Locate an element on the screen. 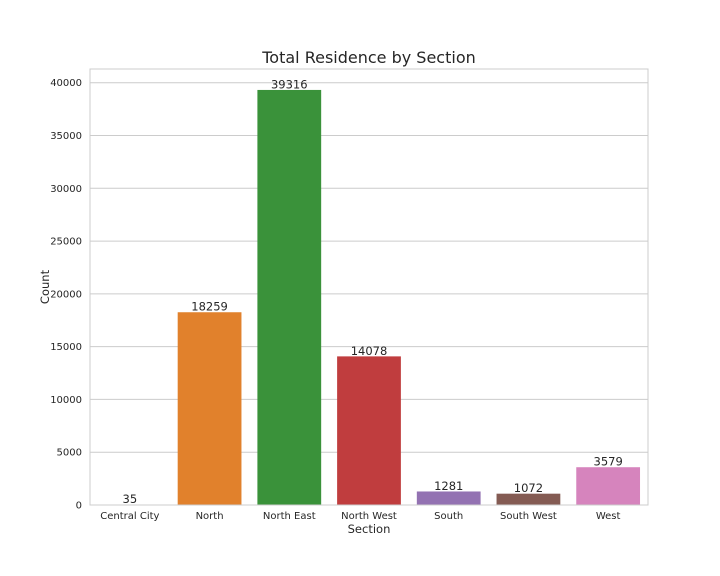 The height and width of the screenshot is (576, 720). y-tick-label: 40000 is located at coordinates (66, 83).